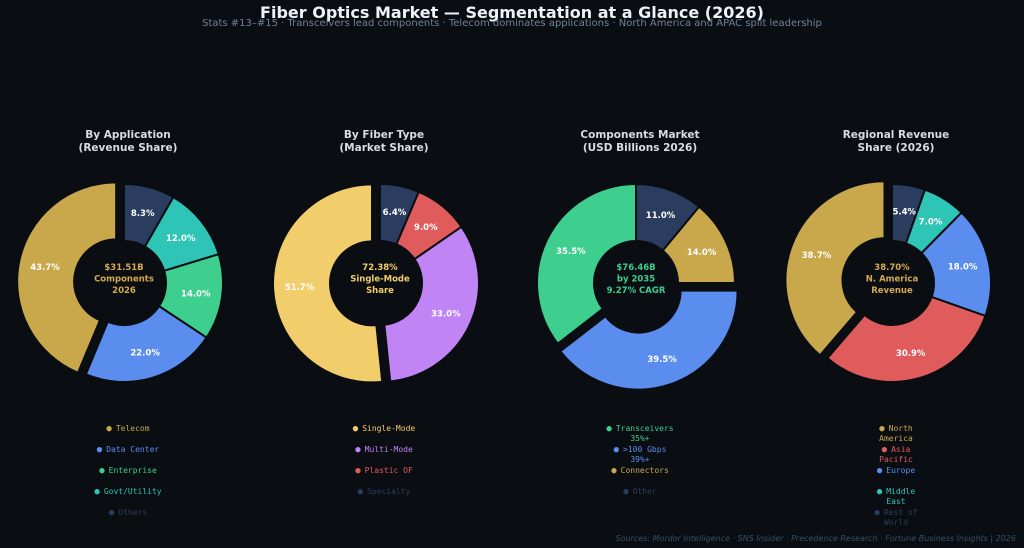 The height and width of the screenshot is (548, 1024). What do you see at coordinates (702, 253) in the screenshot?
I see `slice-label-connectors: 14.0%` at bounding box center [702, 253].